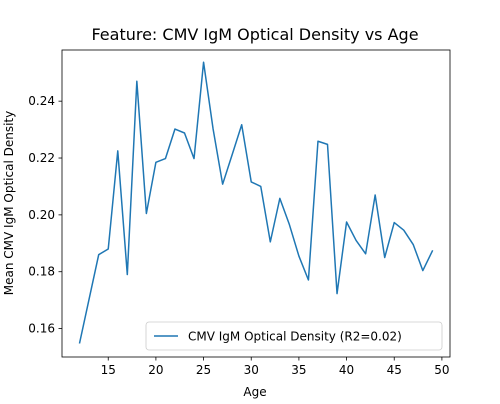 The width and height of the screenshot is (500, 404). Describe the element at coordinates (41, 101) in the screenshot. I see `y-tick-label: 0.24` at that location.